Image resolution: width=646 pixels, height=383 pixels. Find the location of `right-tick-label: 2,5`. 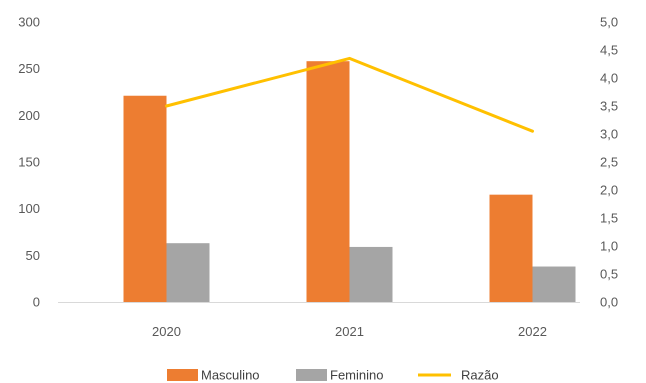

right-tick-label: 2,5 is located at coordinates (609, 162).